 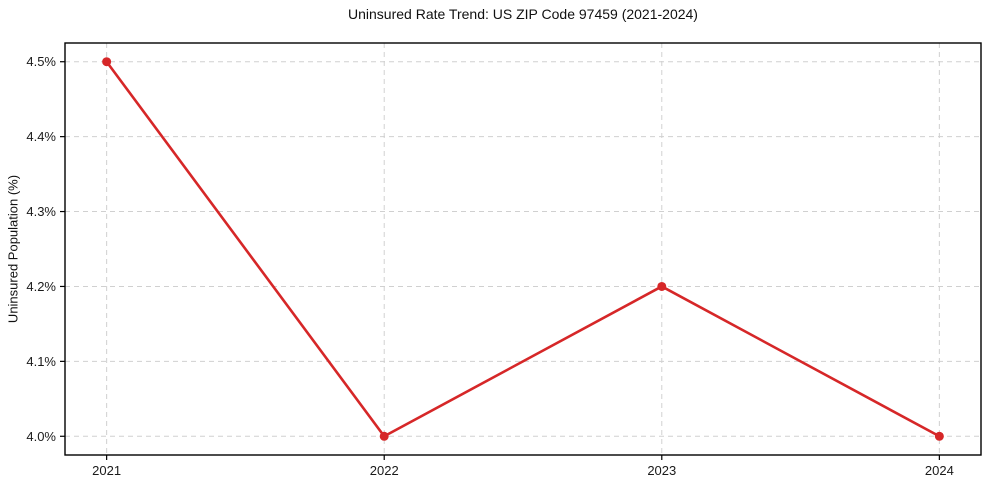 I want to click on y-tick-label: 4.3%, so click(x=41, y=211).